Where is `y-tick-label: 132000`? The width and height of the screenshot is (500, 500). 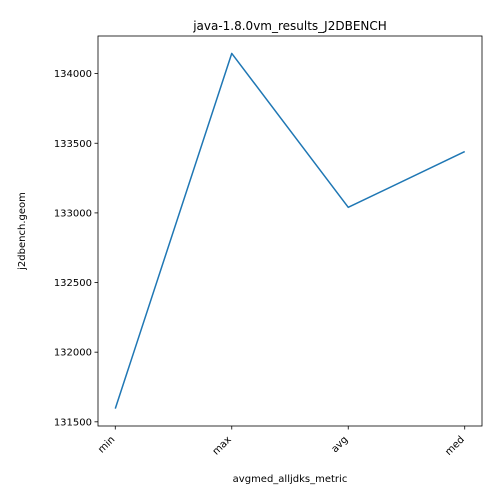 y-tick-label: 132000 is located at coordinates (73, 353).